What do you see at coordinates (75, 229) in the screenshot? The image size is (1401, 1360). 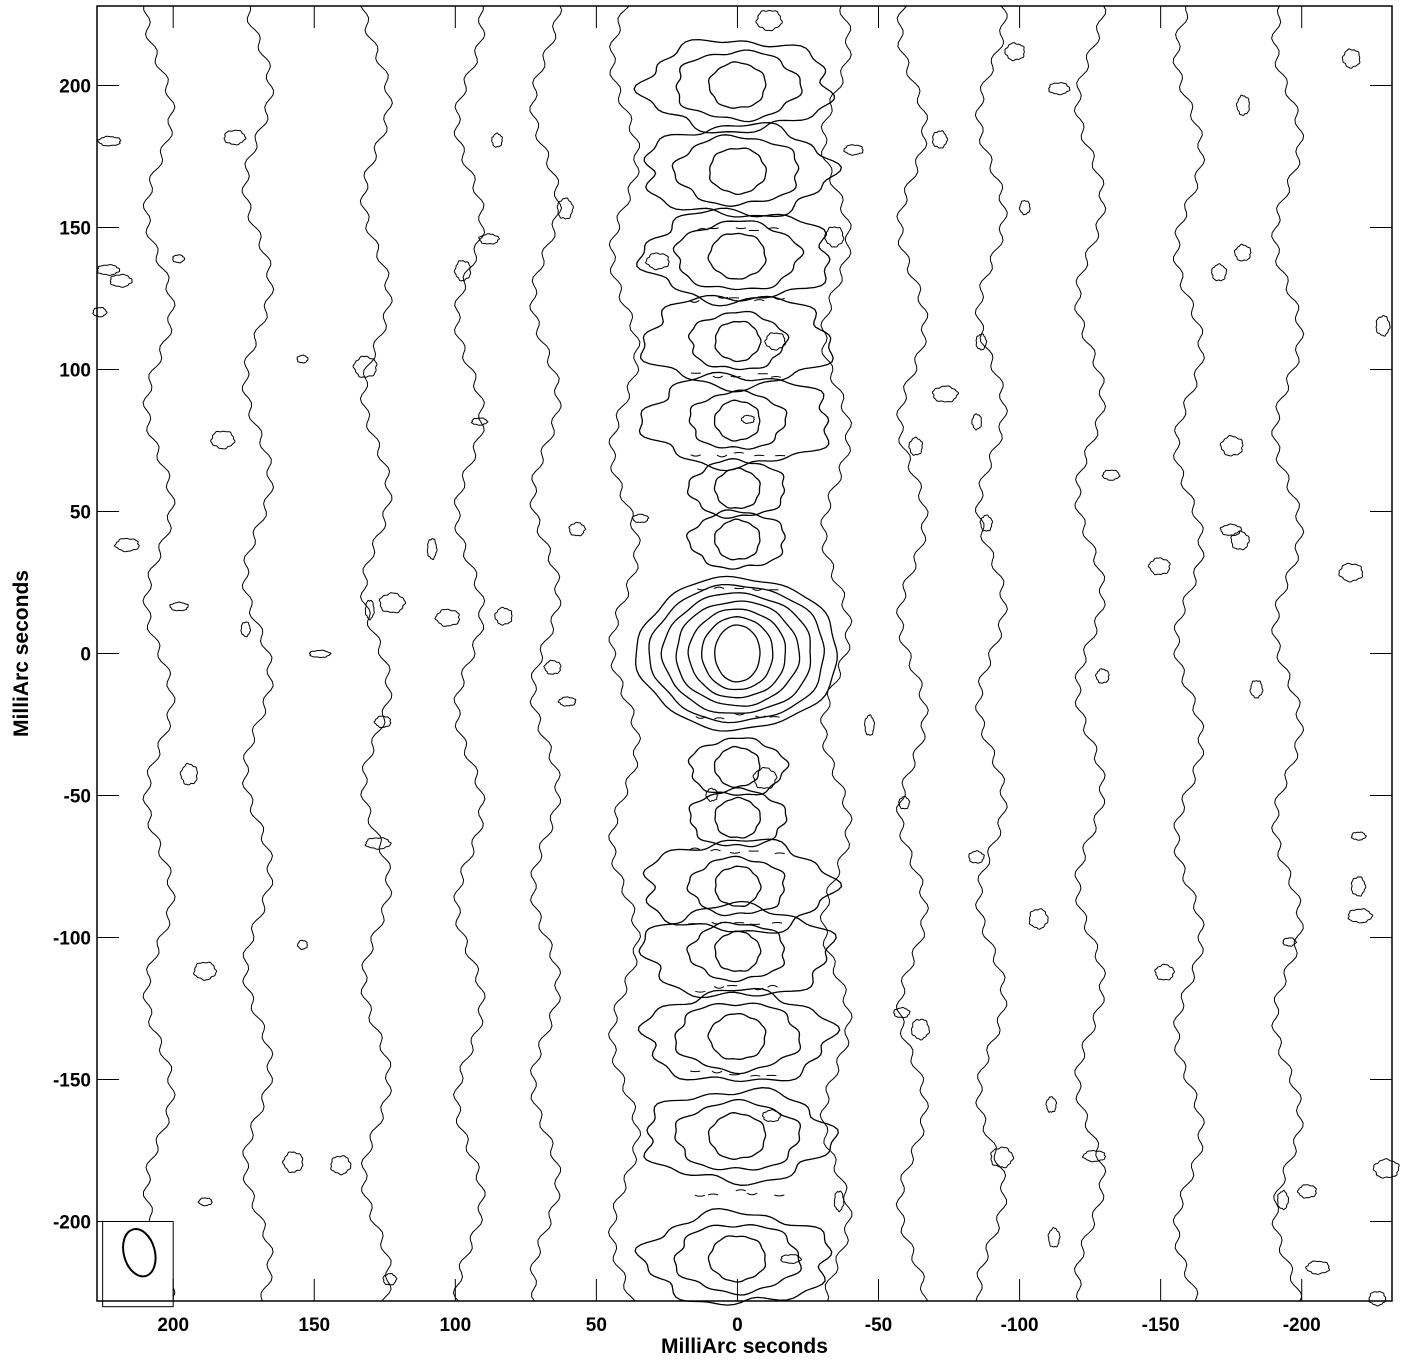 I see `y-tick-label: 150` at bounding box center [75, 229].